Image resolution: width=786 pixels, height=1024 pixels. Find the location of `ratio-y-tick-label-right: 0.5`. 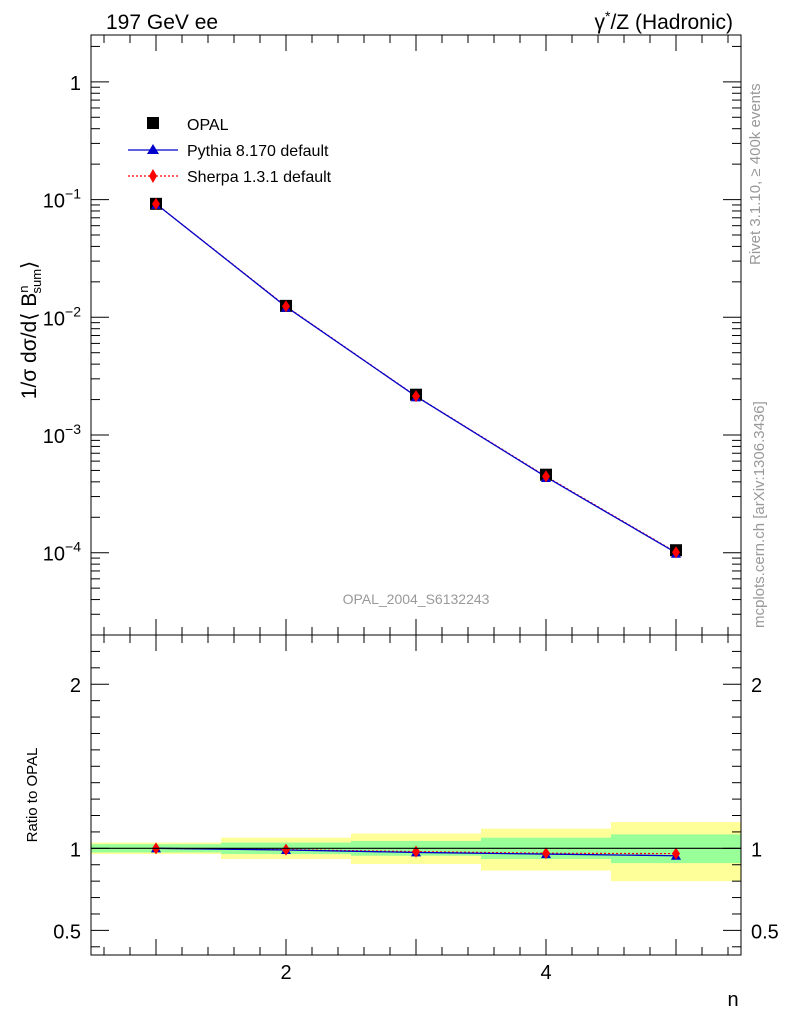

ratio-y-tick-label-right: 0.5 is located at coordinates (765, 932).